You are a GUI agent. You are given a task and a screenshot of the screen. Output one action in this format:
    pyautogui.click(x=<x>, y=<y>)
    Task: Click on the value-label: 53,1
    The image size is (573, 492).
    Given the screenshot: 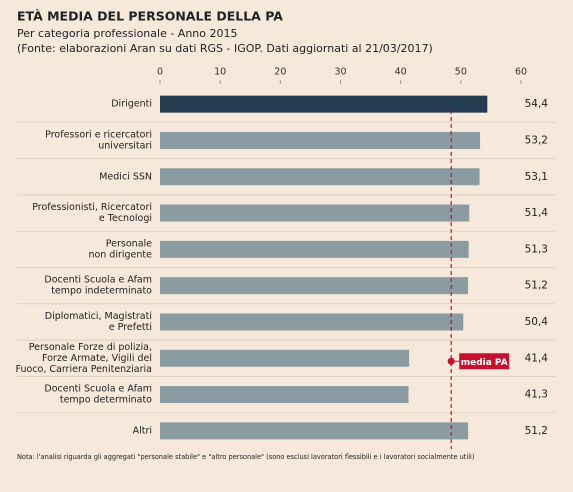 What is the action you would take?
    pyautogui.click(x=536, y=177)
    